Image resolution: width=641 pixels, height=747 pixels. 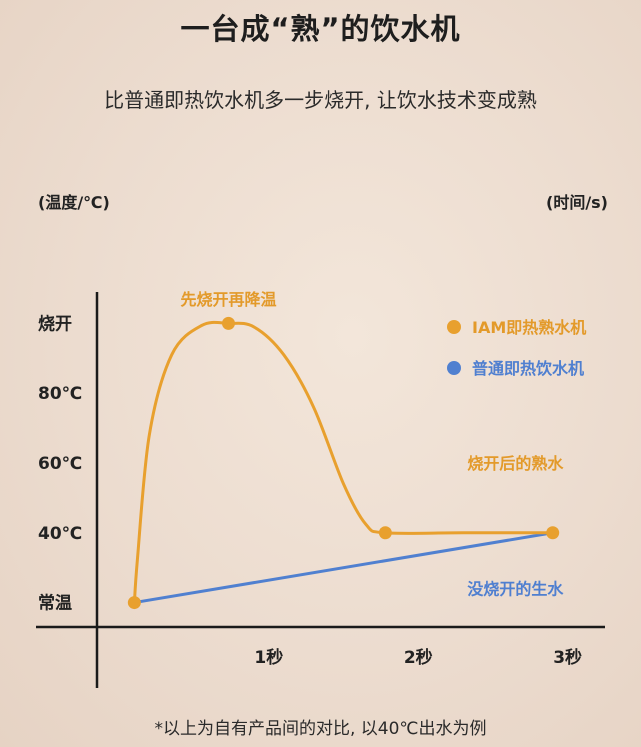 I want to click on y-tick-label: 80℃, so click(x=60, y=394).